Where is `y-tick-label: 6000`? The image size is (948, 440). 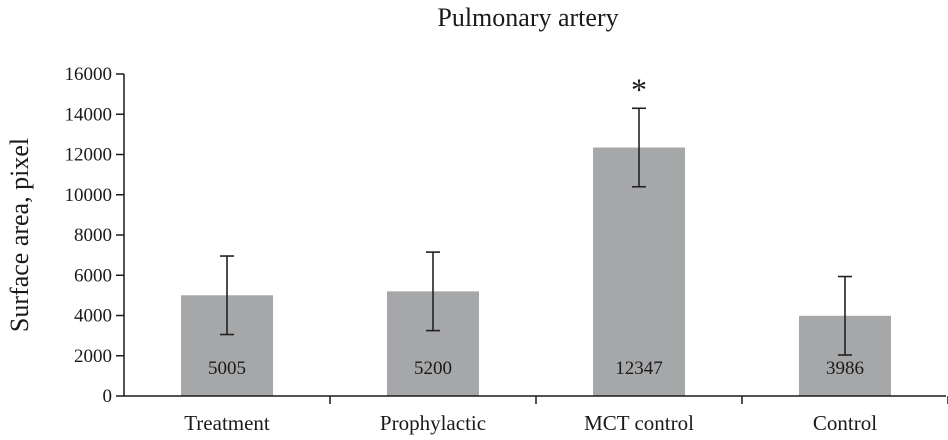
y-tick-label: 6000 is located at coordinates (93, 275).